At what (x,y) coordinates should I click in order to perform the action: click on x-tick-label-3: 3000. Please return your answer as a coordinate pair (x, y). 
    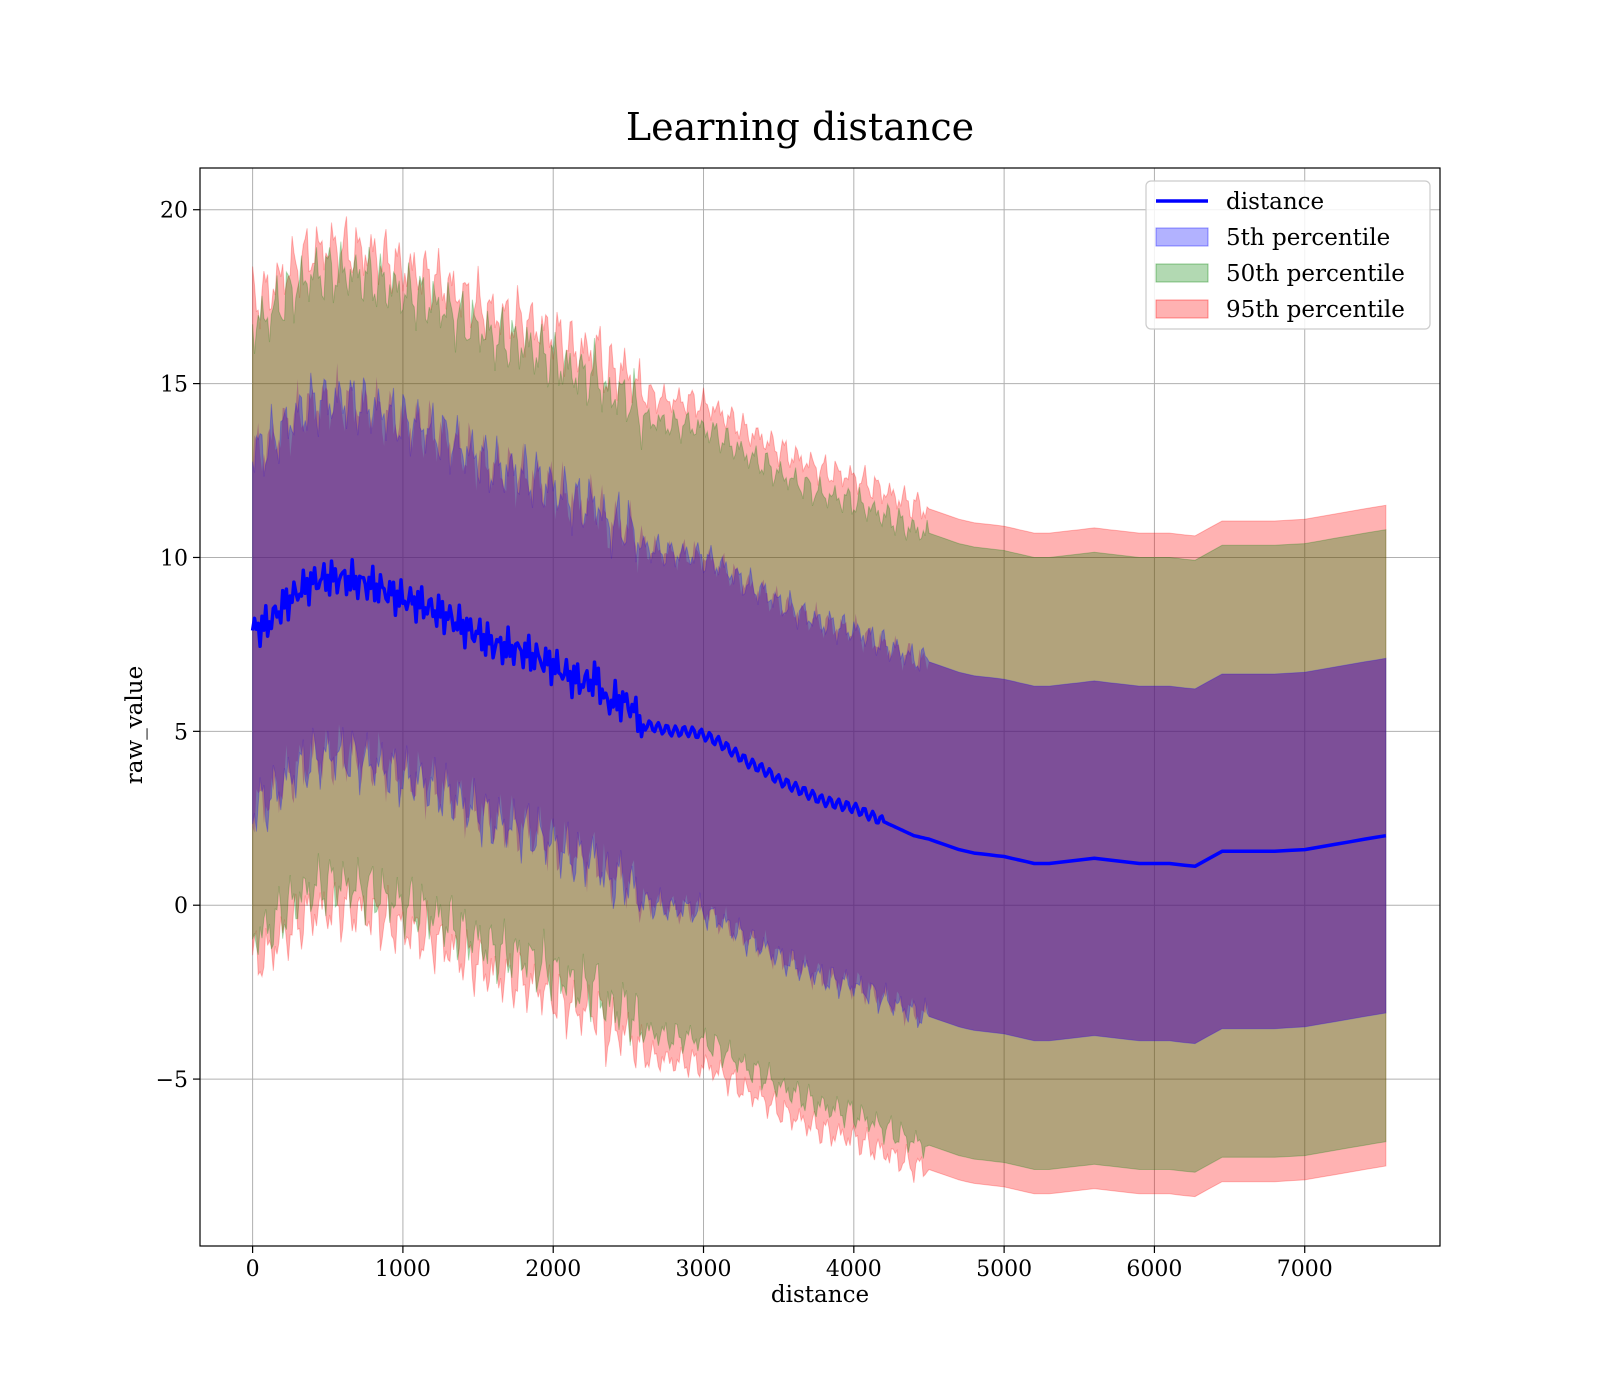
    Looking at the image, I should click on (704, 1269).